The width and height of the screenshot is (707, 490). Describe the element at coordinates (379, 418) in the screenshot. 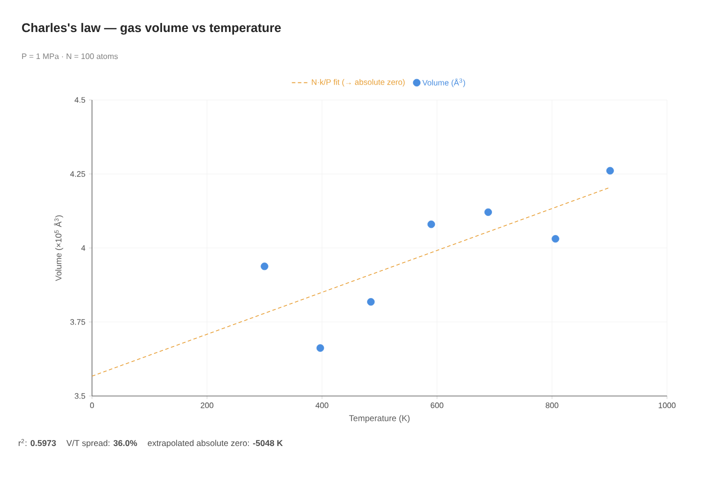

I see `x-axis-title: Temperature (K)` at that location.